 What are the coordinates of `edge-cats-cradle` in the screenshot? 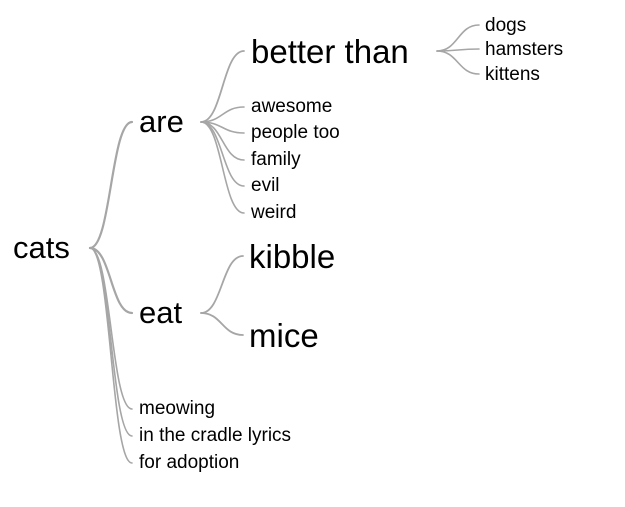 It's located at (111, 342).